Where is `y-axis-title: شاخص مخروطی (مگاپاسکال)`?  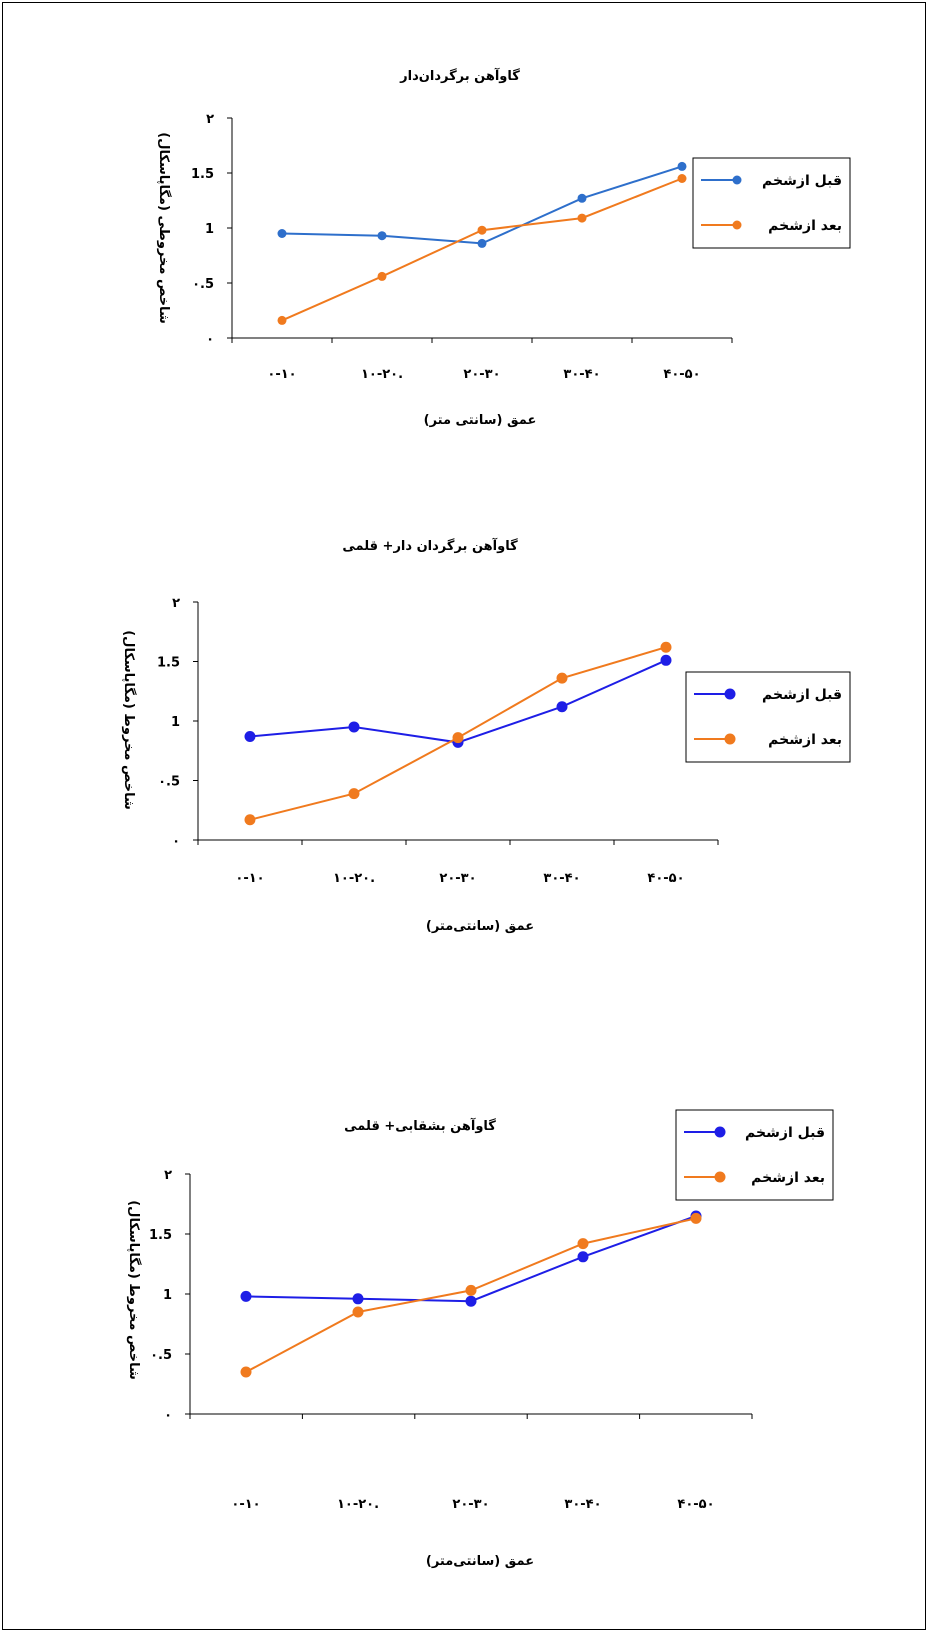 y-axis-title: شاخص مخروطی (مگاپاسکال) is located at coordinates (164, 227).